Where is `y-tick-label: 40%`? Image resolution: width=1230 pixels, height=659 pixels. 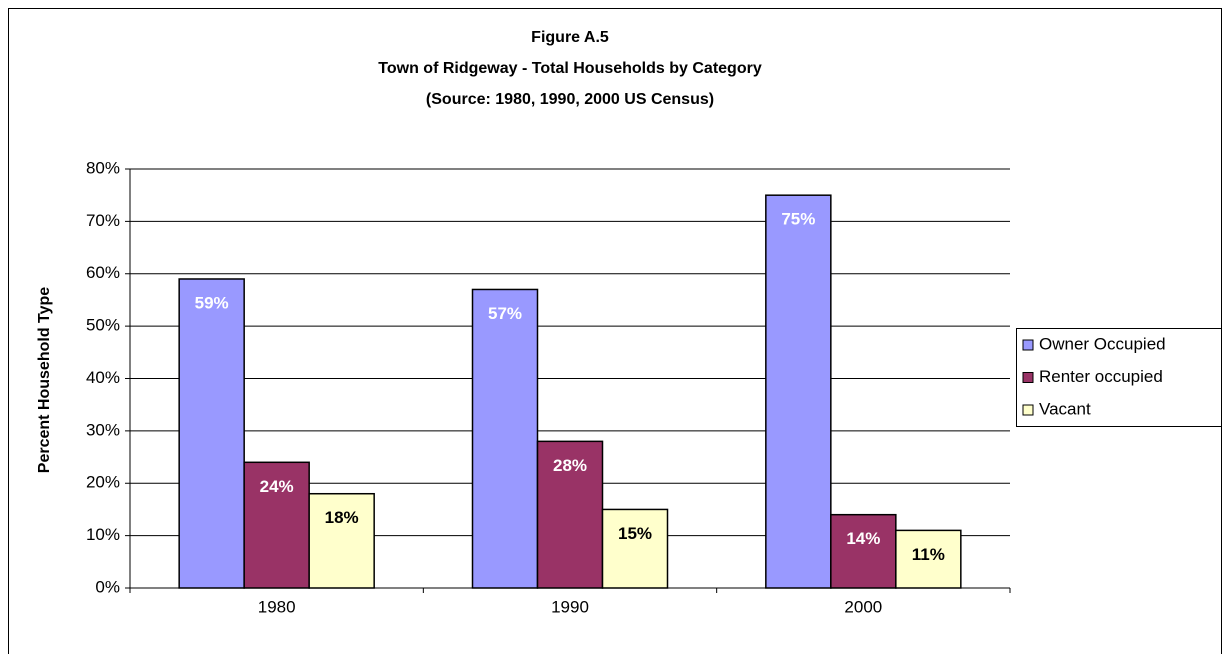
y-tick-label: 40% is located at coordinates (103, 377).